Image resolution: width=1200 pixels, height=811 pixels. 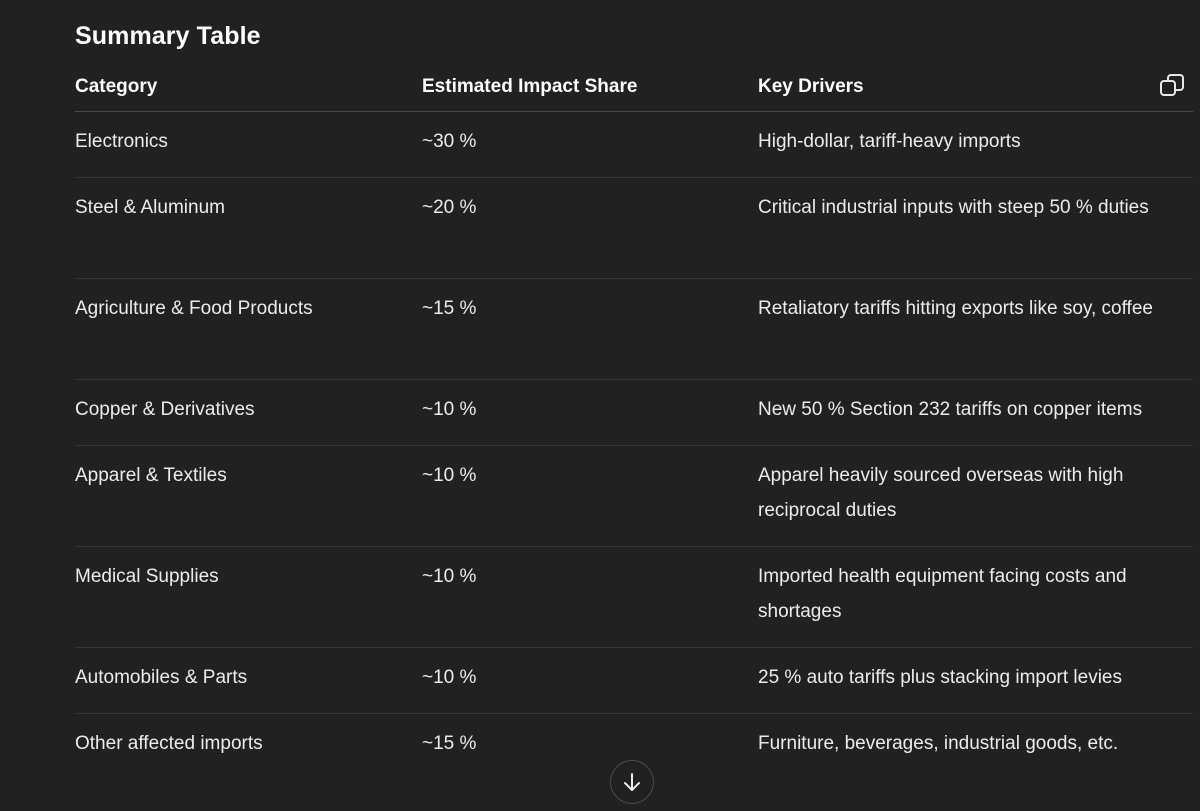 I want to click on cell-category: Other affected imports, so click(x=169, y=743).